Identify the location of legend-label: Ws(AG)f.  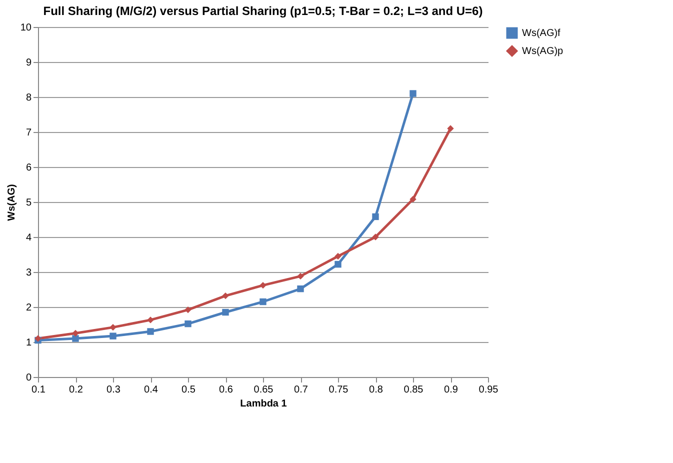
(541, 33).